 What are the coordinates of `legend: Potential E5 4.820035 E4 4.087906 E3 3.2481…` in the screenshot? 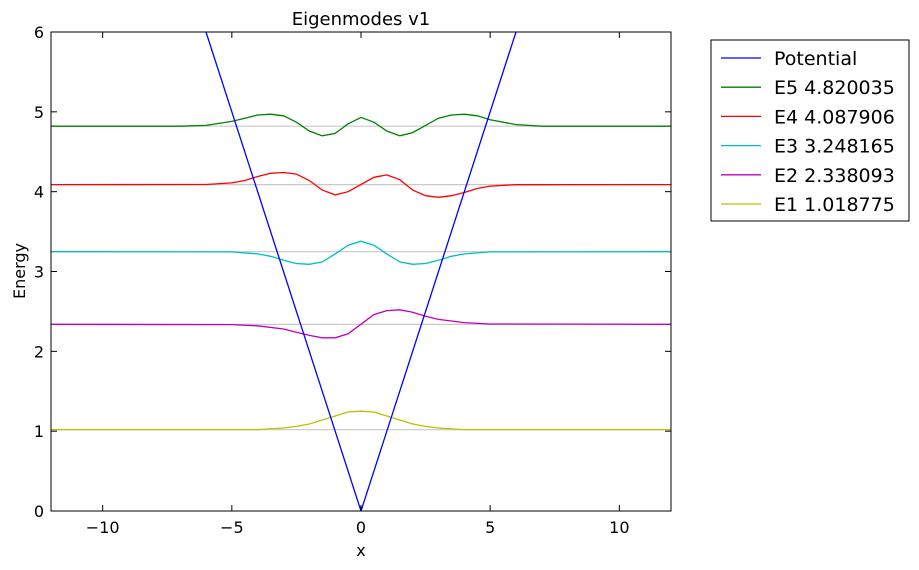 It's located at (810, 130).